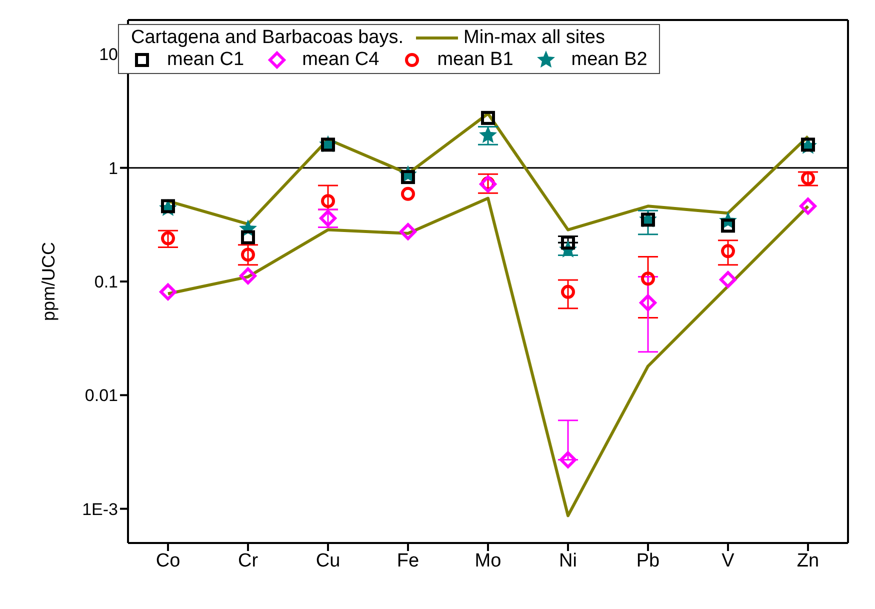 The image size is (875, 609). I want to click on legend-label: Min-max all sites, so click(534, 38).